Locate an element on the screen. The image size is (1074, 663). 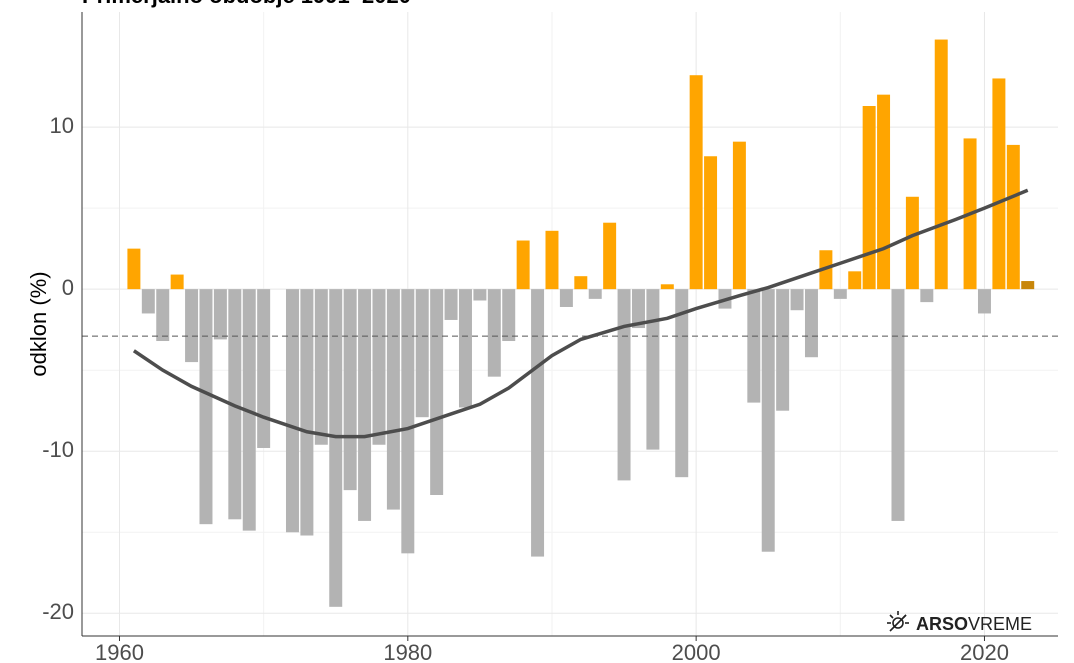
y-tick-label: -20 is located at coordinates (58, 611).